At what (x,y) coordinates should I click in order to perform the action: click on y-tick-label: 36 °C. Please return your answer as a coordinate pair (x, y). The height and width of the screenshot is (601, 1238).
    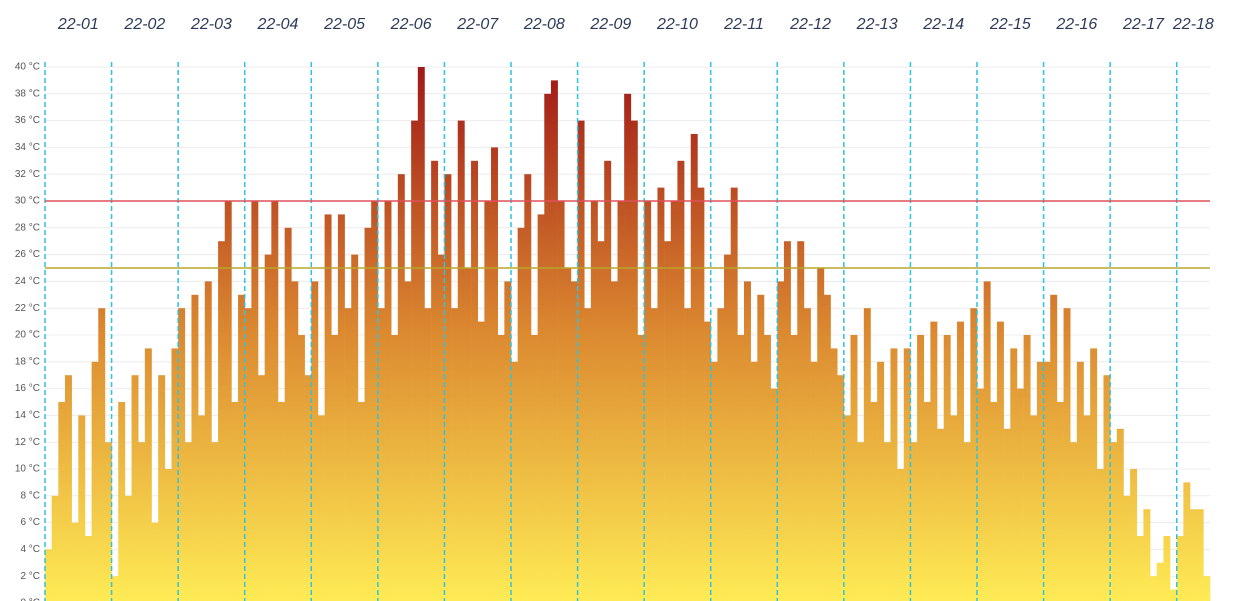
    Looking at the image, I should click on (27, 120).